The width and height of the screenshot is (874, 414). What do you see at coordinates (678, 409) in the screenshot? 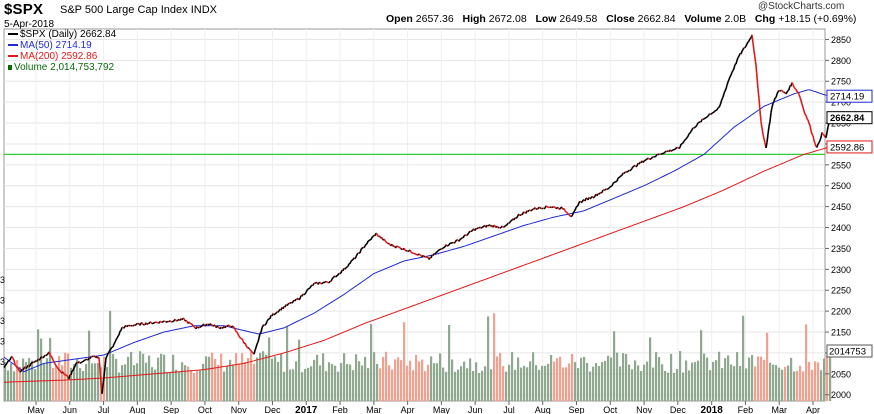
I see `xtick-label-dec: Dec` at bounding box center [678, 409].